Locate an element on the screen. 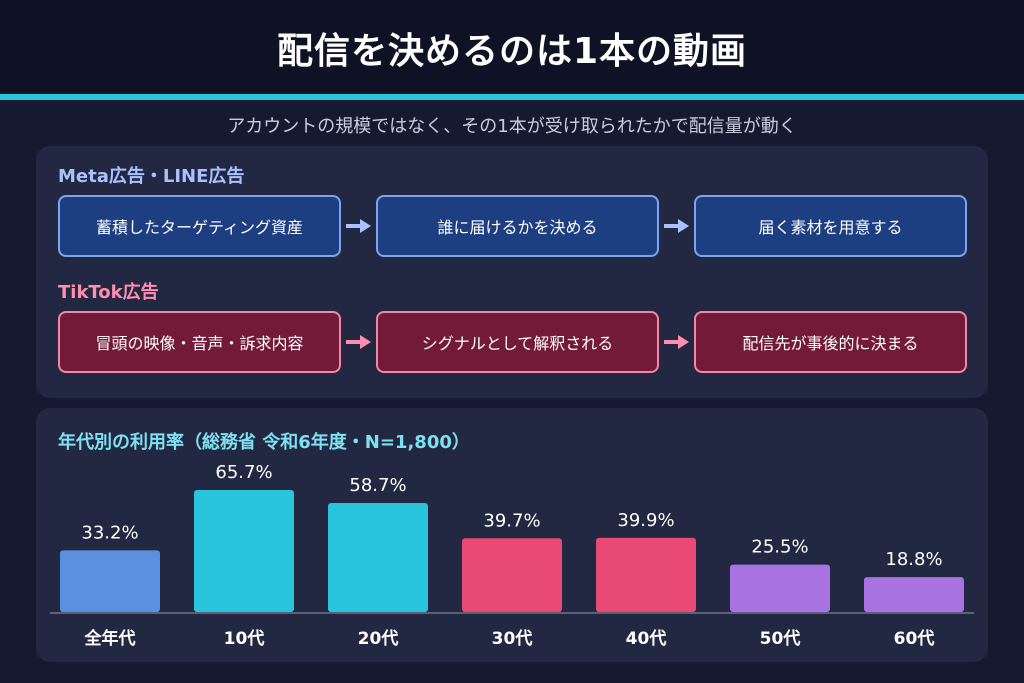 The width and height of the screenshot is (1024, 683). category-label: 60代 is located at coordinates (914, 638).